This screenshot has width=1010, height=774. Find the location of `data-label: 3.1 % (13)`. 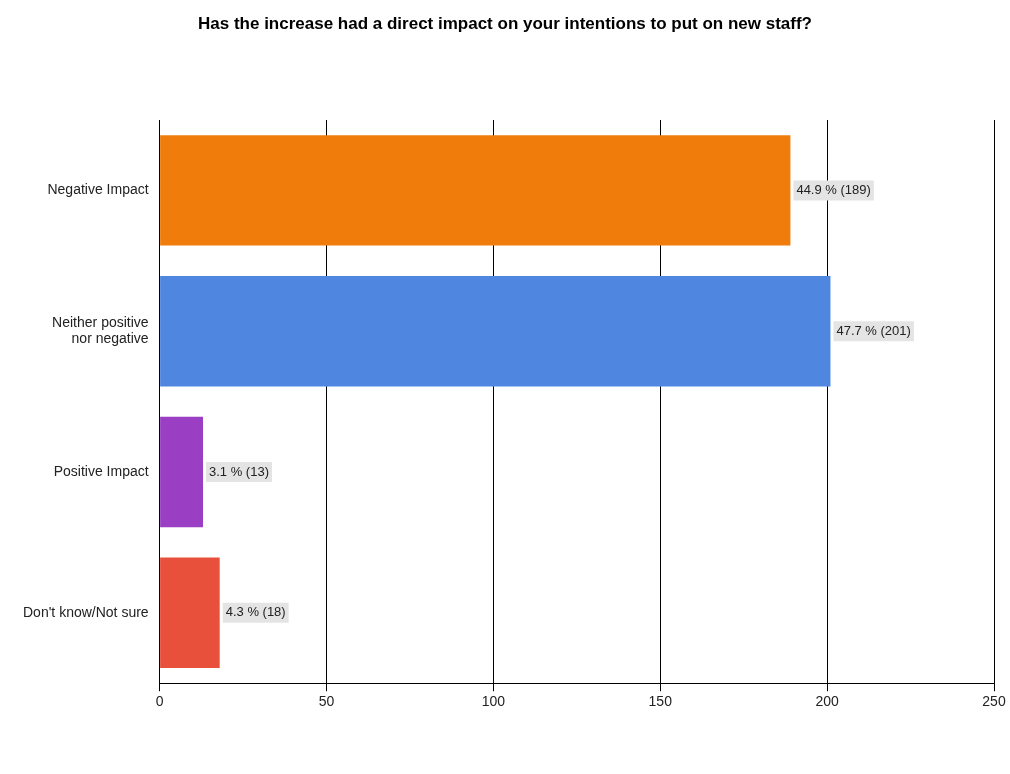

data-label: 3.1 % (13) is located at coordinates (239, 471).